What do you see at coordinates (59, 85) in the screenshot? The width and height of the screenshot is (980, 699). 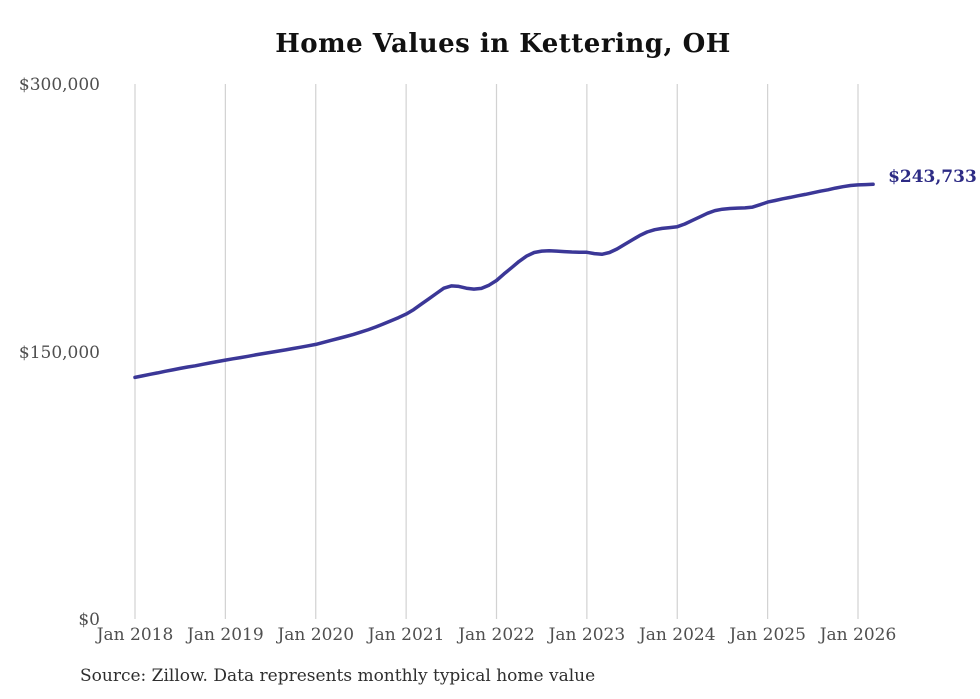 I see `y-tick-label: $300,000` at bounding box center [59, 85].